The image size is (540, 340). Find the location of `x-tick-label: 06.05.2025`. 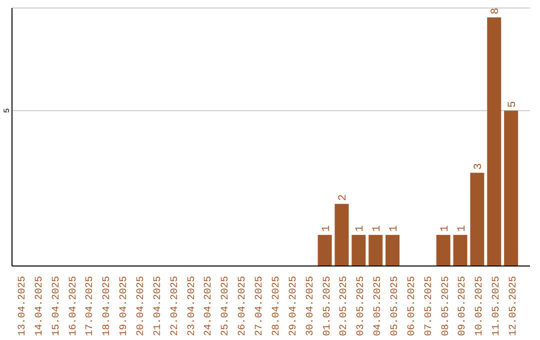

x-tick-label: 06.05.2025 is located at coordinates (412, 306).